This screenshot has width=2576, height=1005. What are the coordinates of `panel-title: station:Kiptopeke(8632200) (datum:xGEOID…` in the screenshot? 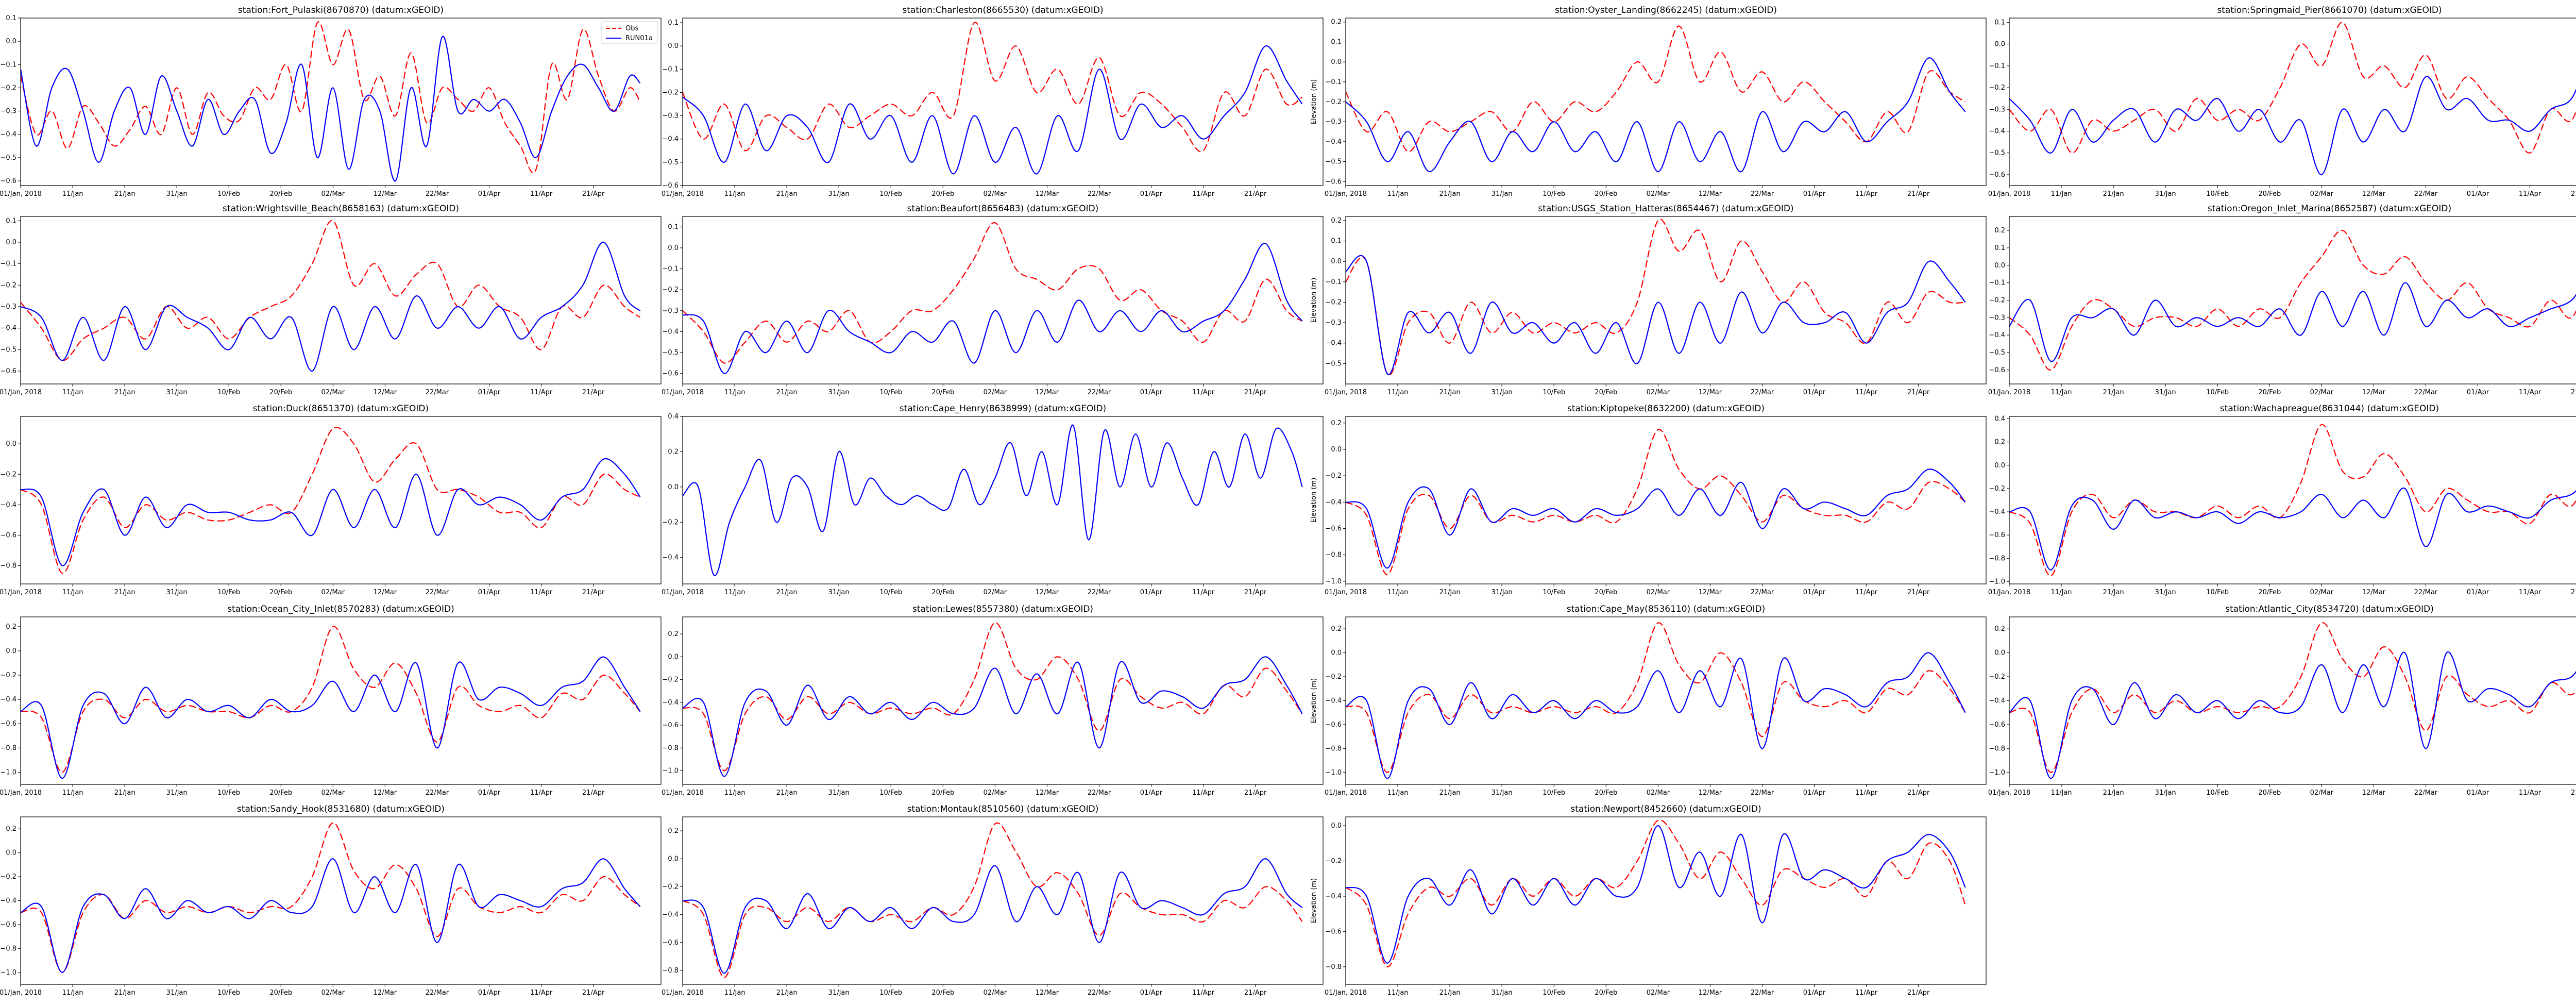 It's located at (1666, 409).